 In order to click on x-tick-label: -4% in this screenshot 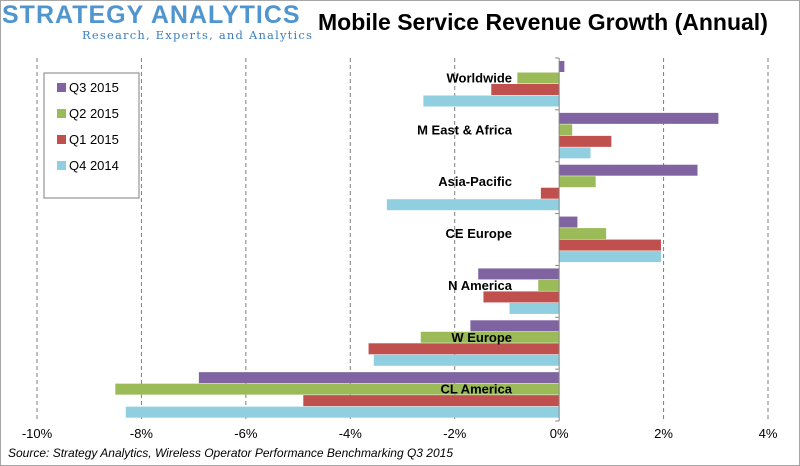, I will do `click(351, 433)`.